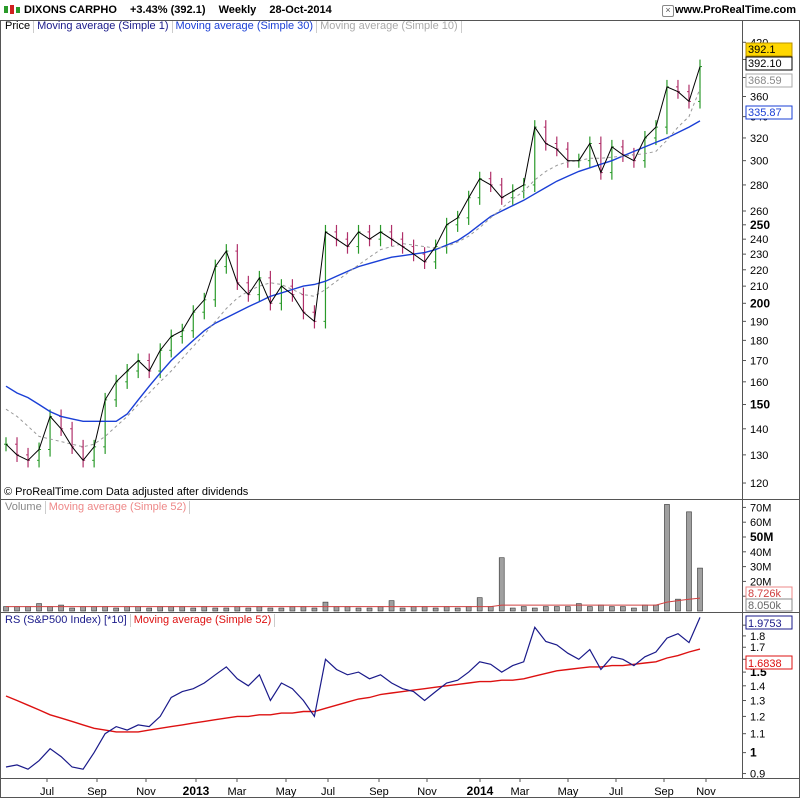 The width and height of the screenshot is (800, 800). I want to click on price-badge-label: 392.1, so click(762, 50).